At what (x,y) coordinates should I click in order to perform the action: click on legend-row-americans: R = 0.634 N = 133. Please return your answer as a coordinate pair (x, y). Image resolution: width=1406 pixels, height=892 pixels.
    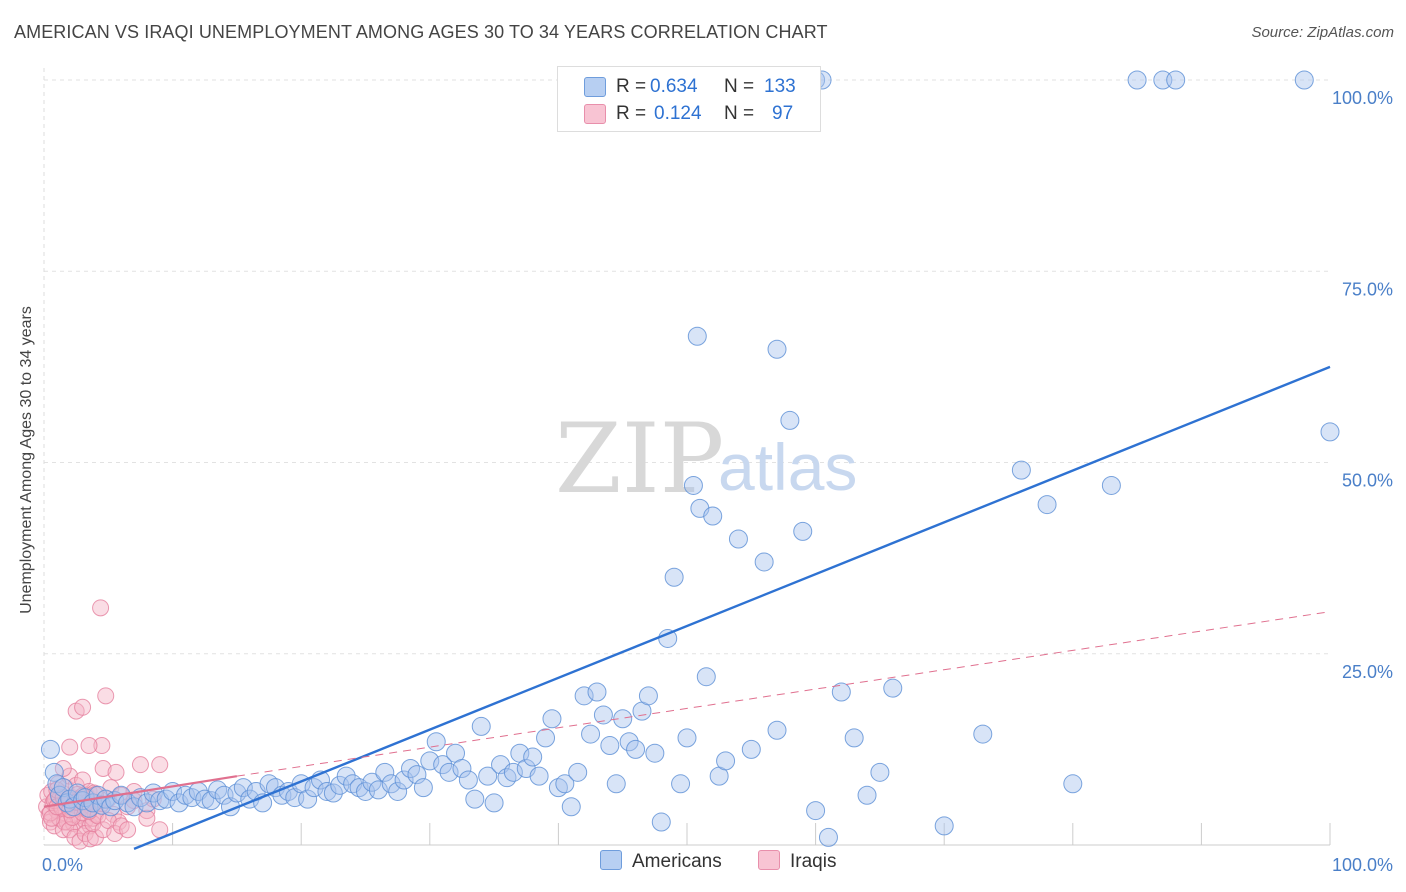
    Looking at the image, I should click on (689, 87).